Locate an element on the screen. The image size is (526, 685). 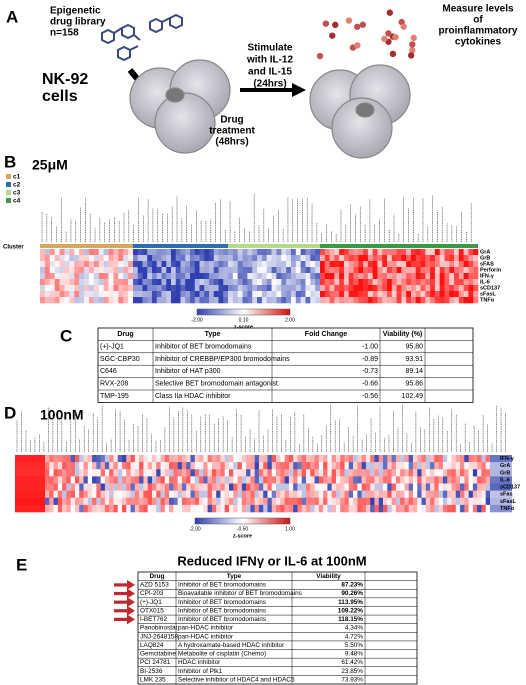
table-header: Fold Change is located at coordinates (326, 334).